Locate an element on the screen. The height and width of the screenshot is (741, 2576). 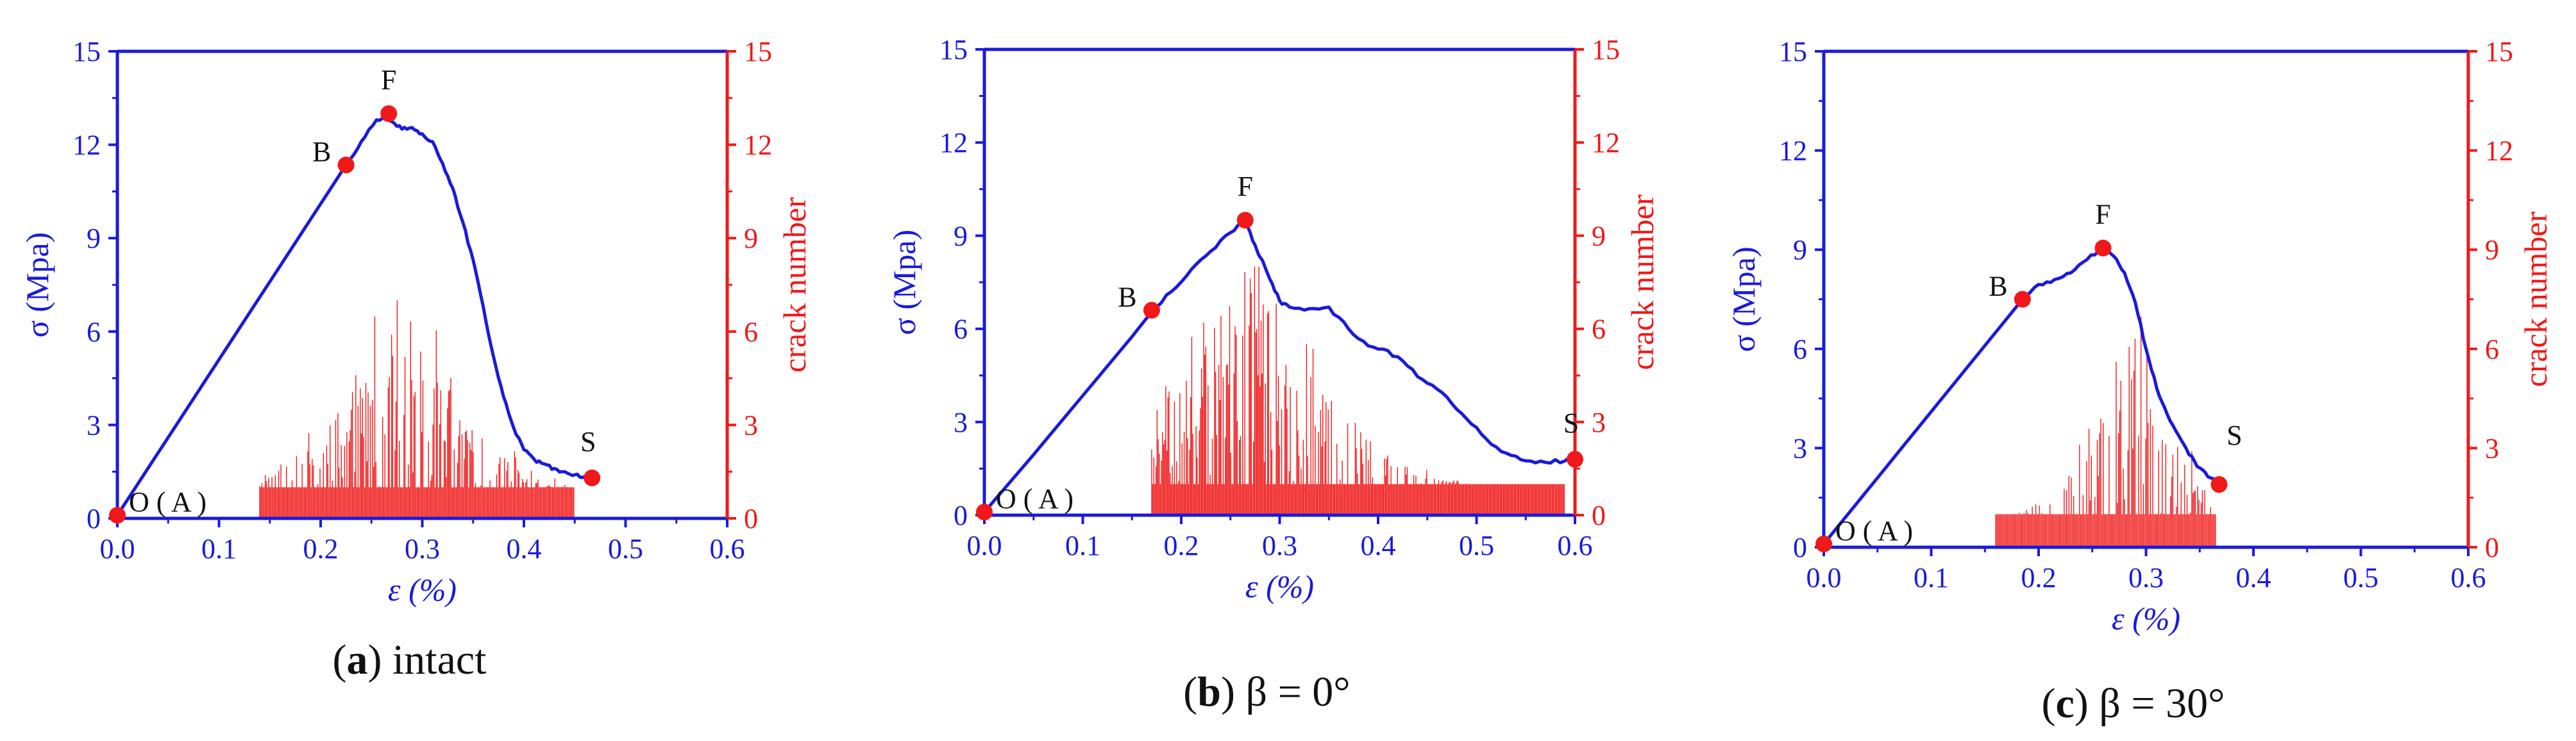
caption-text: β = 30° is located at coordinates (2162, 703).